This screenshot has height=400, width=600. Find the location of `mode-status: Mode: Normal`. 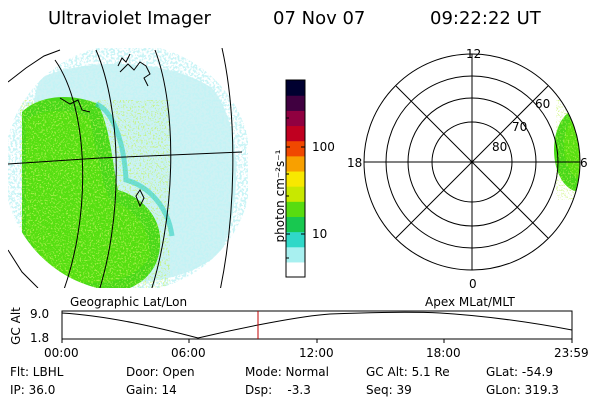

mode-status: Mode: Normal is located at coordinates (287, 372).